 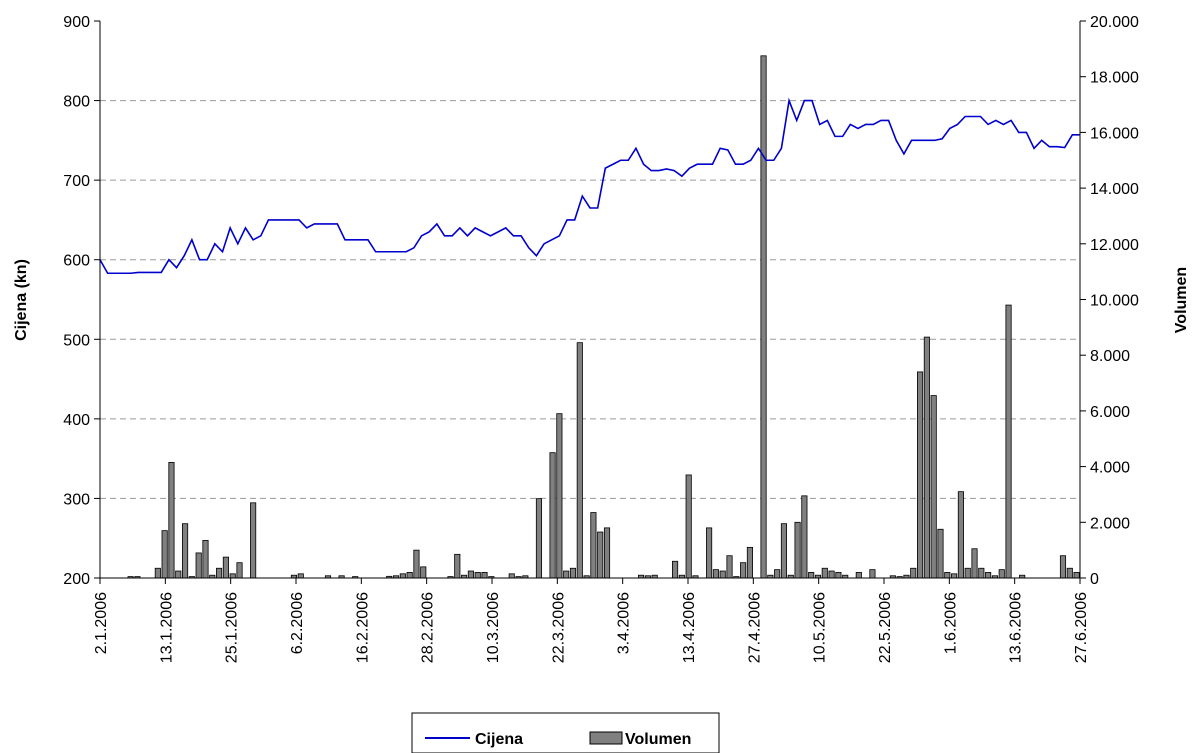 What do you see at coordinates (1114, 245) in the screenshot?
I see `y-right-tick-label: 12.000` at bounding box center [1114, 245].